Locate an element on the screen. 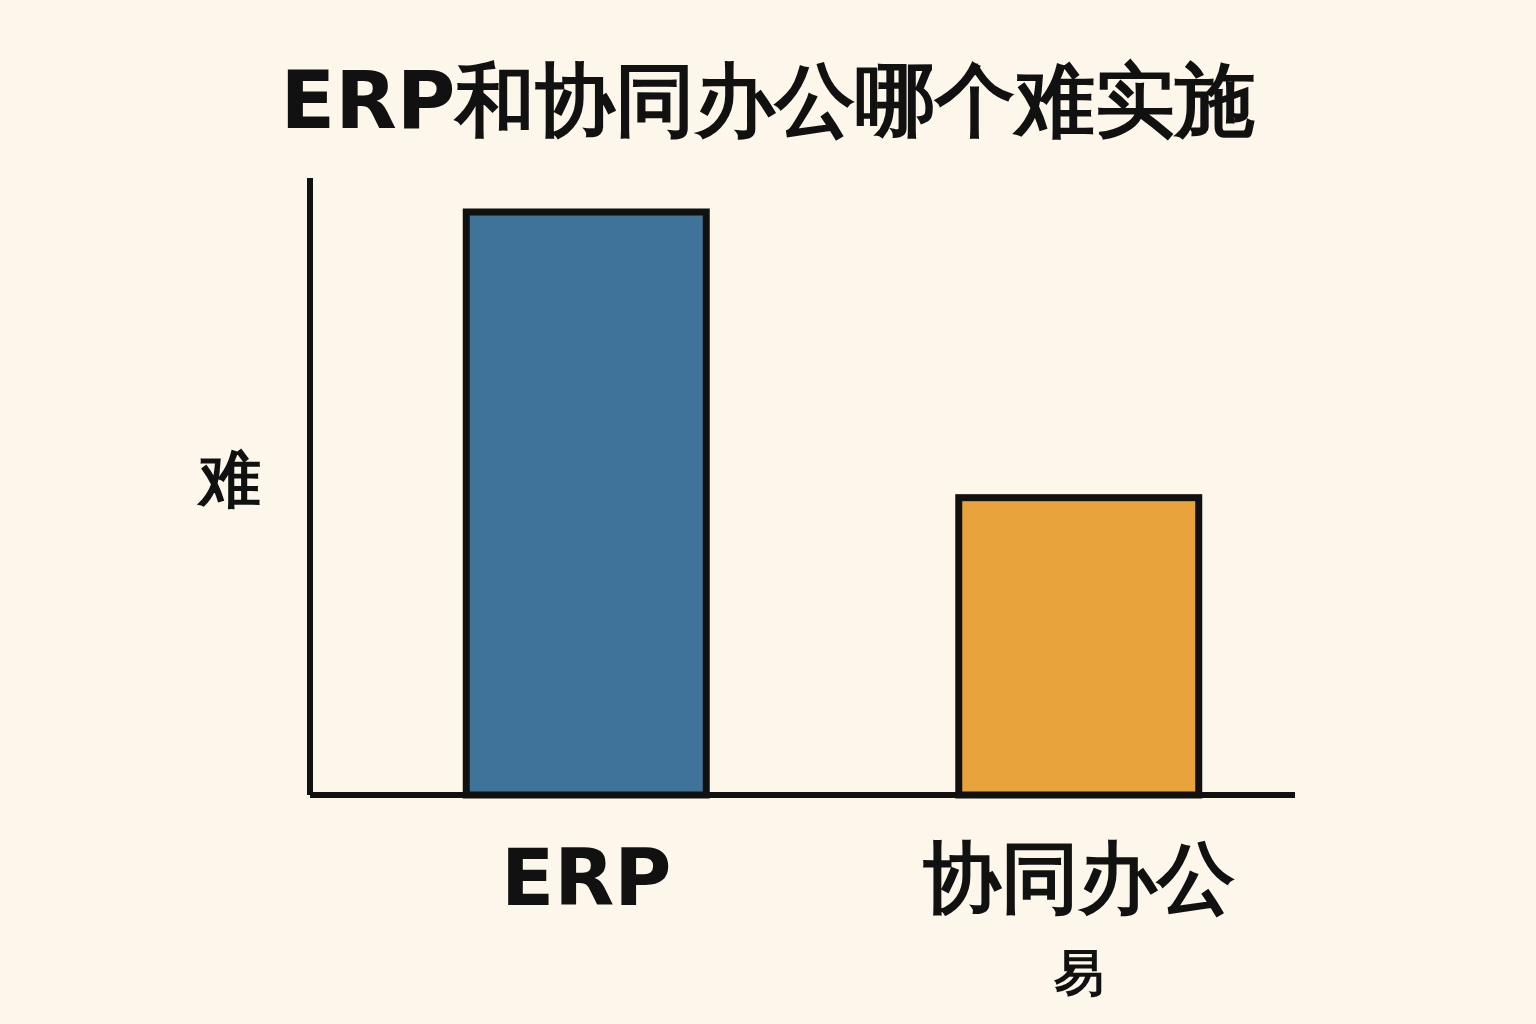  x-tick-label: 协同办公 is located at coordinates (1078, 878).